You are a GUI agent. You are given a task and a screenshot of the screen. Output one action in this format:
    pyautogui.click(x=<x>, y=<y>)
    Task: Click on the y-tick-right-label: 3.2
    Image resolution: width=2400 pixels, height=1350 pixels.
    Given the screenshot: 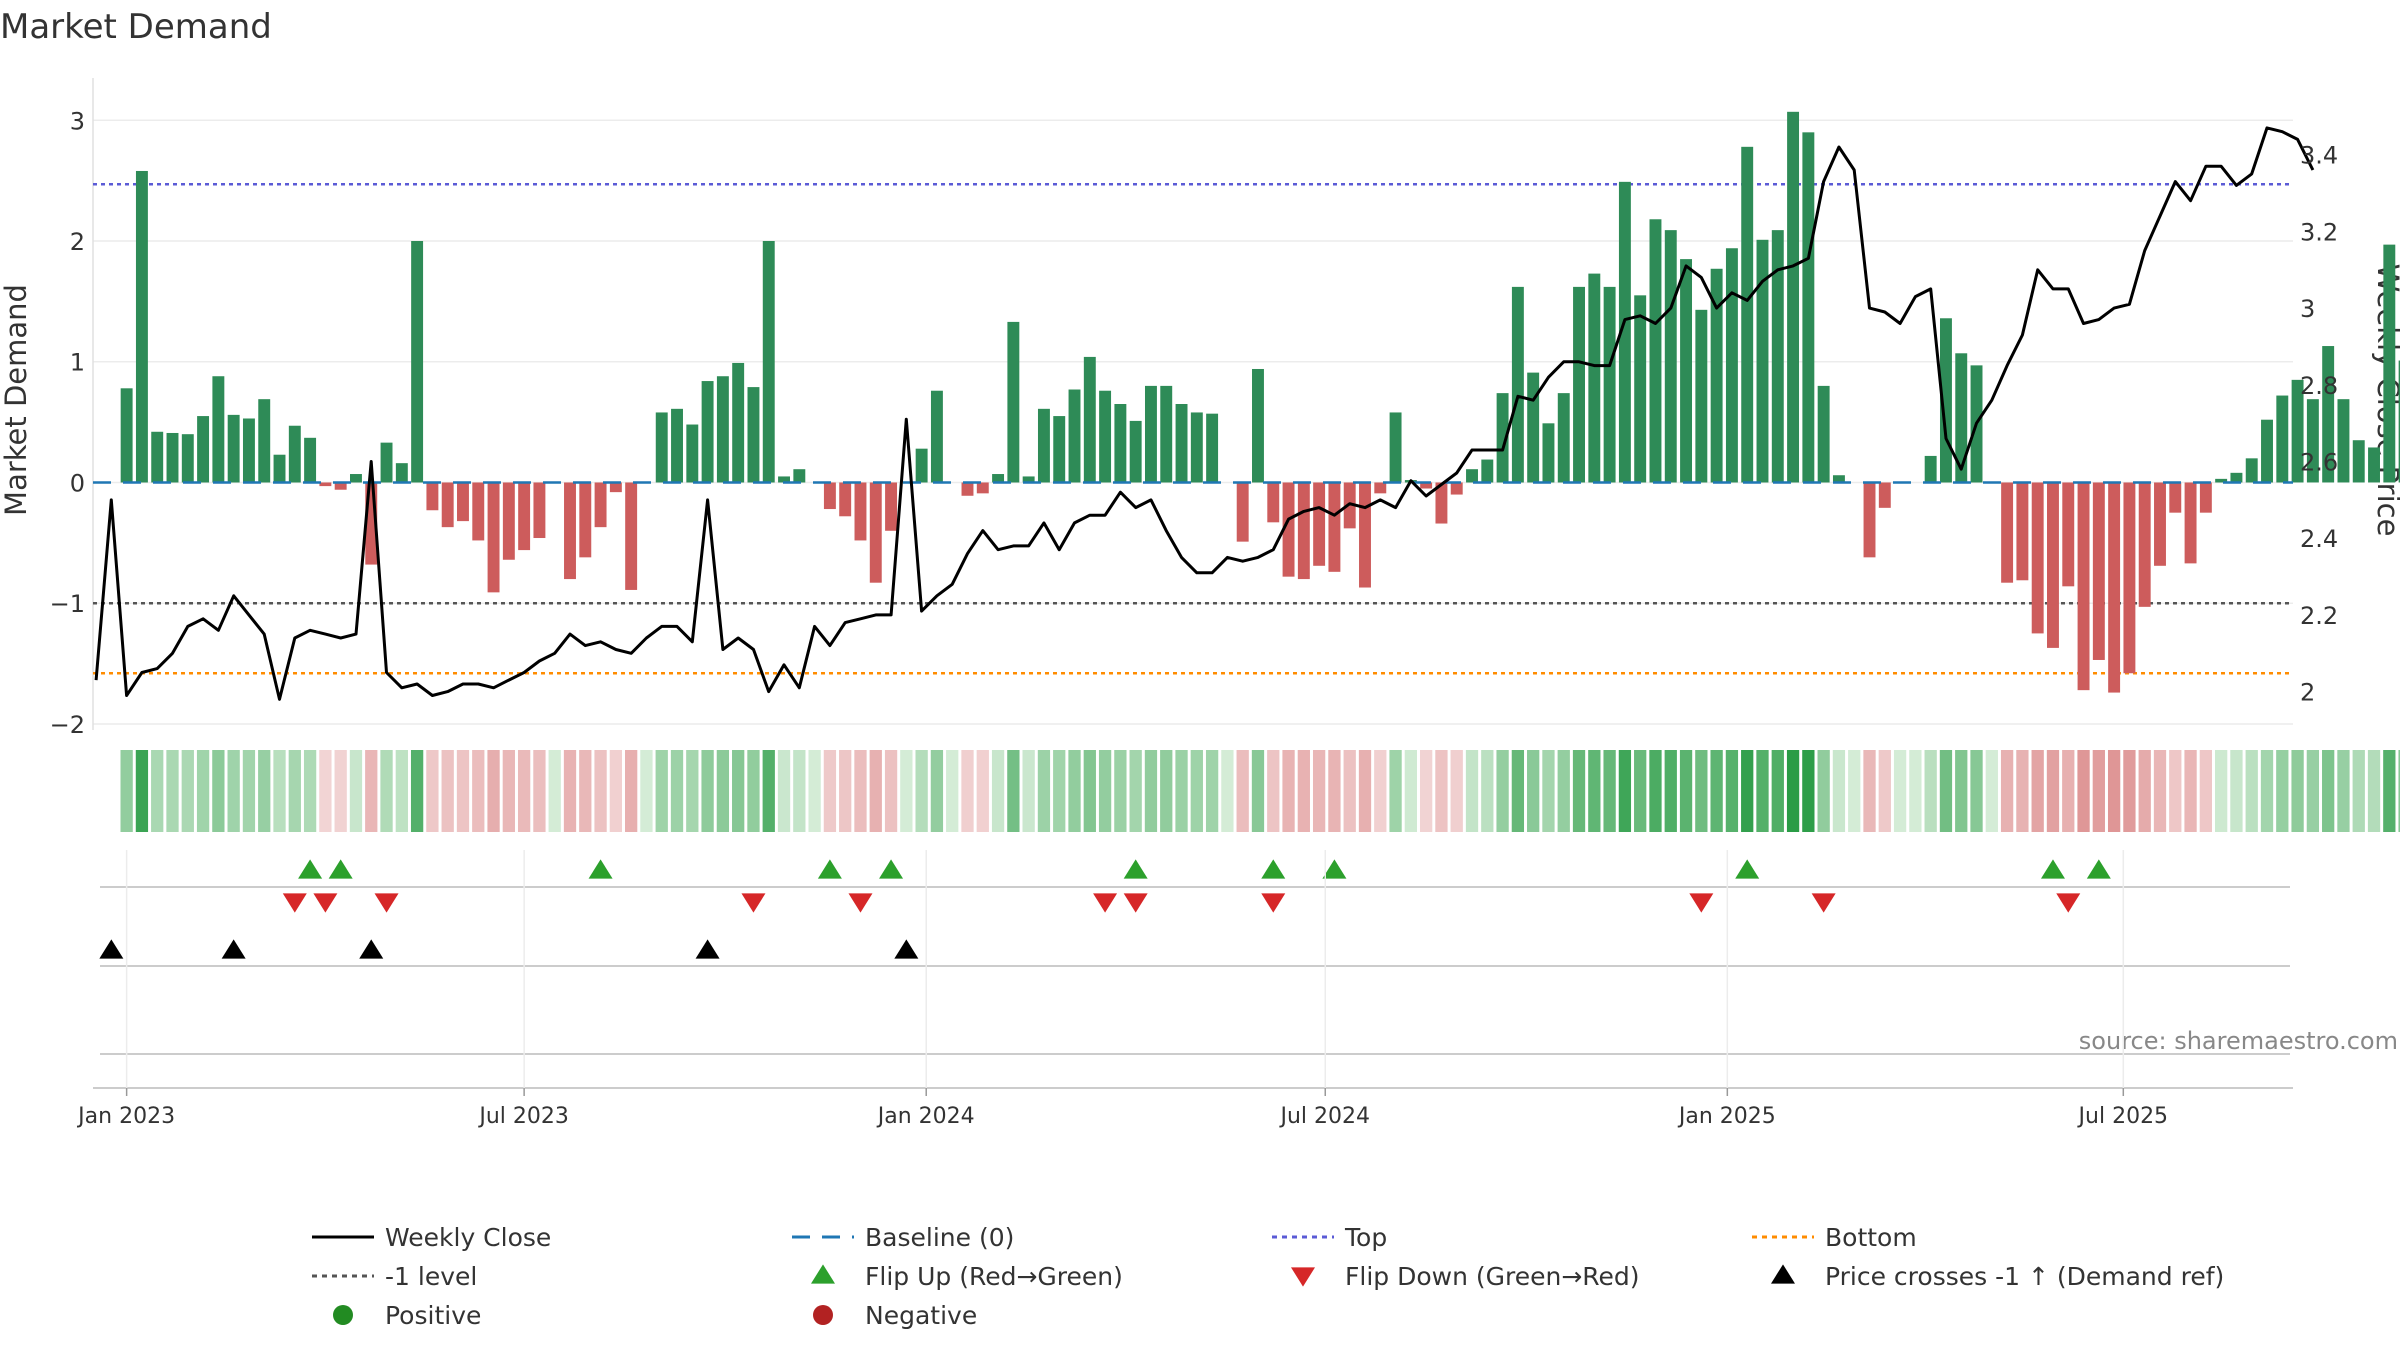 What is the action you would take?
    pyautogui.click(x=2319, y=232)
    